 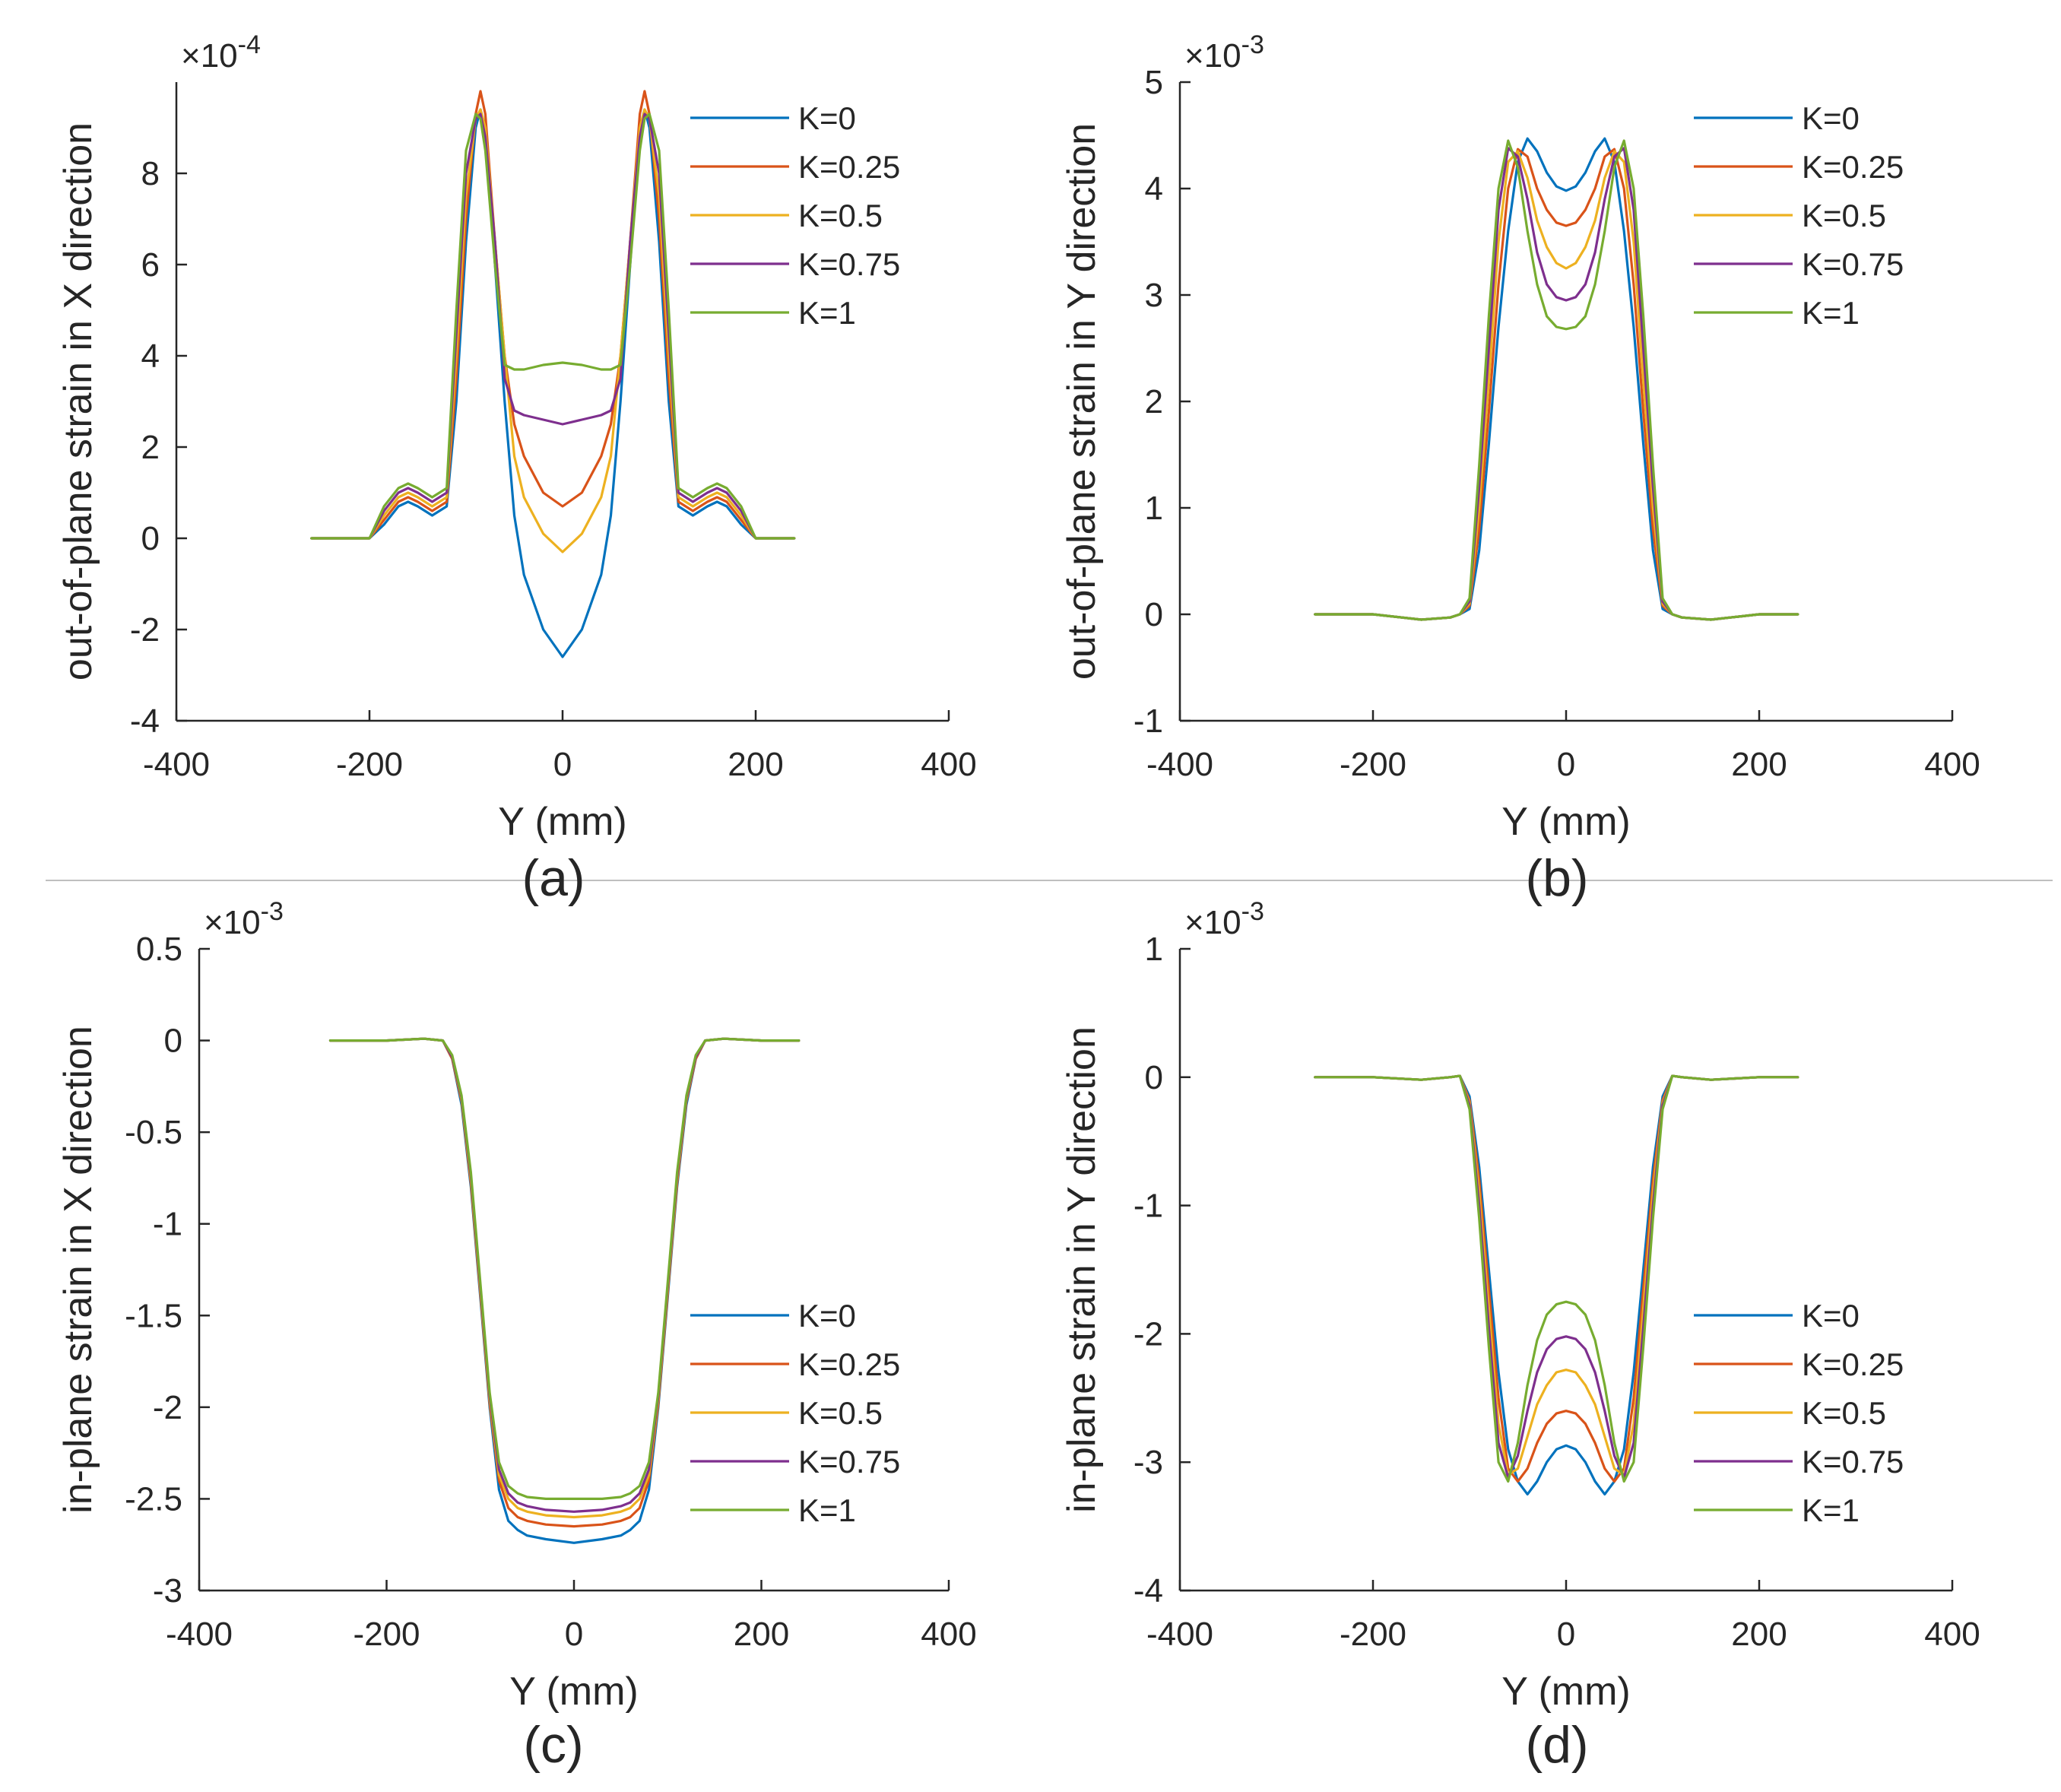 What do you see at coordinates (159, 950) in the screenshot?
I see `y-tick-label: 0.5` at bounding box center [159, 950].